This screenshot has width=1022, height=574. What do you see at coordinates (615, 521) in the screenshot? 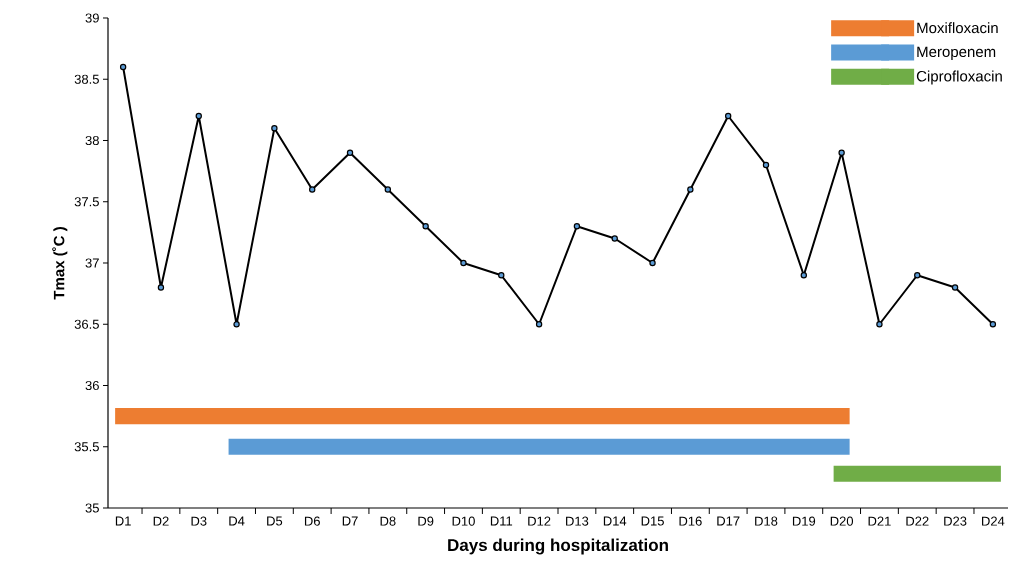
I see `x-tick-label: D14` at bounding box center [615, 521].